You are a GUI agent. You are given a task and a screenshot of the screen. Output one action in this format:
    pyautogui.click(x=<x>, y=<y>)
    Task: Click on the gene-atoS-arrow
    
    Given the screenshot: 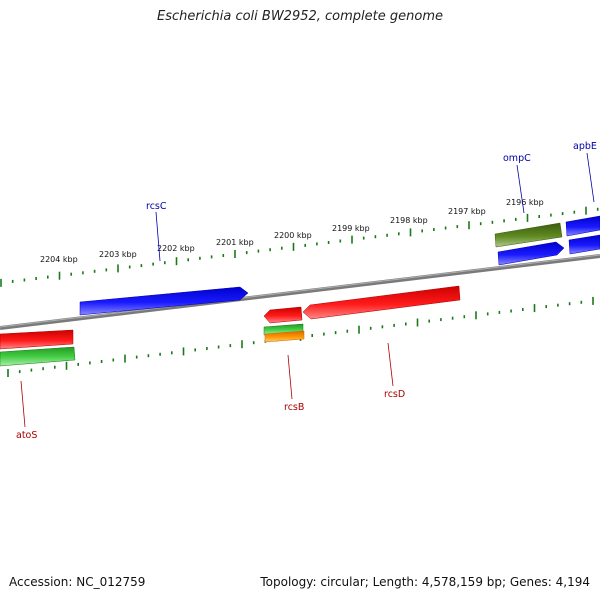 What is the action you would take?
    pyautogui.click(x=38, y=356)
    